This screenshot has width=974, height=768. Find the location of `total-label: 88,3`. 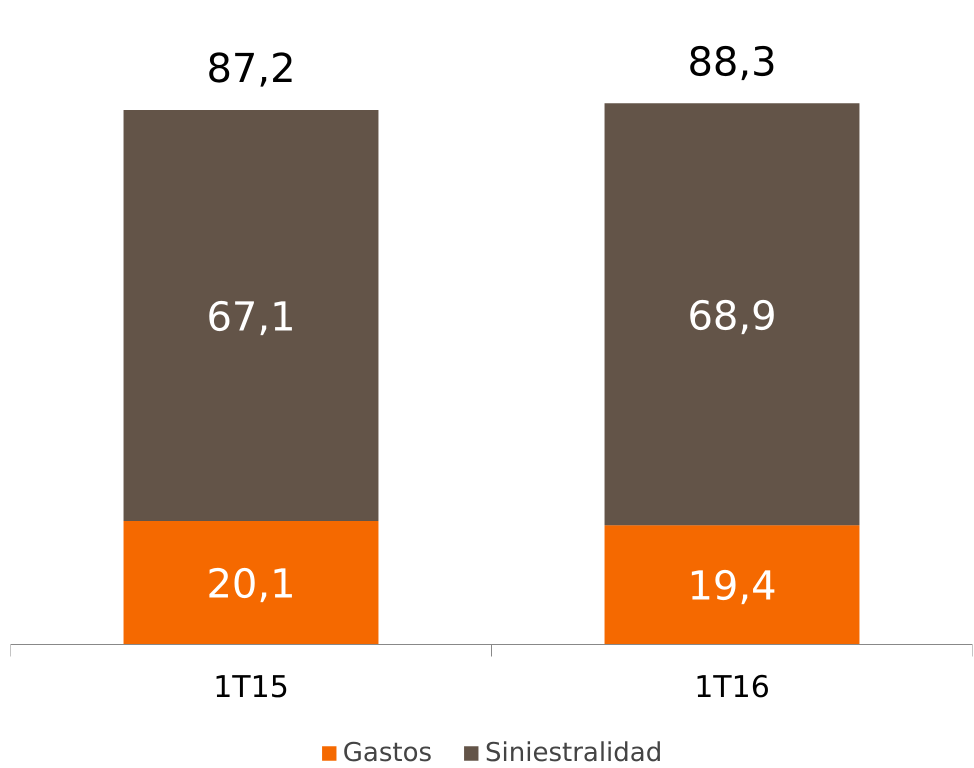

total-label: 88,3 is located at coordinates (732, 62).